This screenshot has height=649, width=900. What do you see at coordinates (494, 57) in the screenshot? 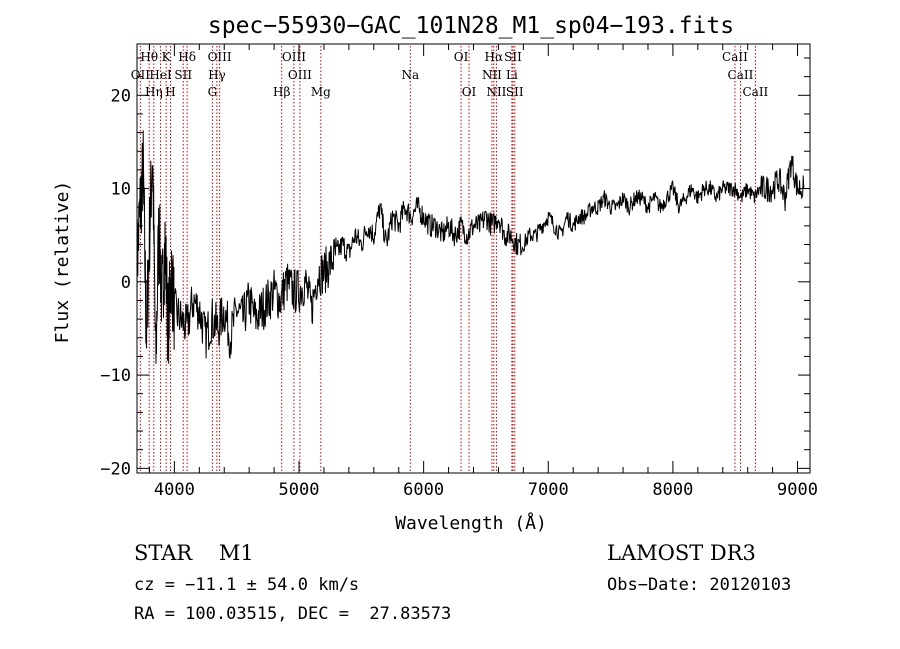
I see `spectral-line-label: Hα` at bounding box center [494, 57].